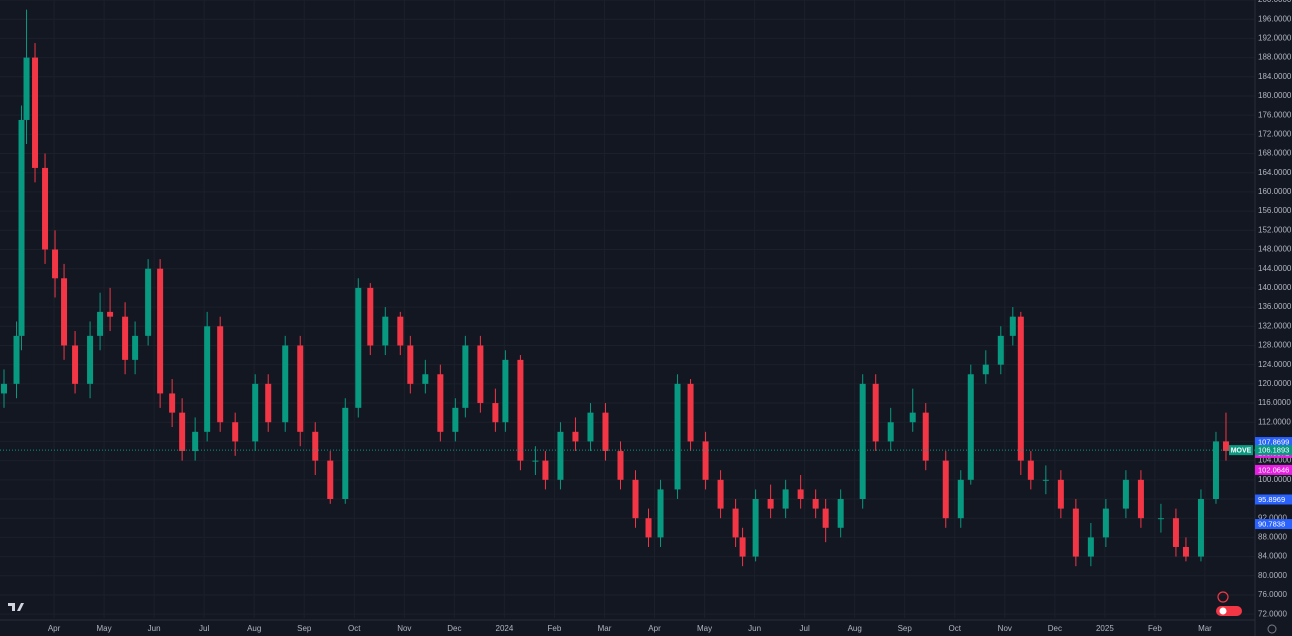  I want to click on price-tag-label: 95.8969, so click(1271, 499).